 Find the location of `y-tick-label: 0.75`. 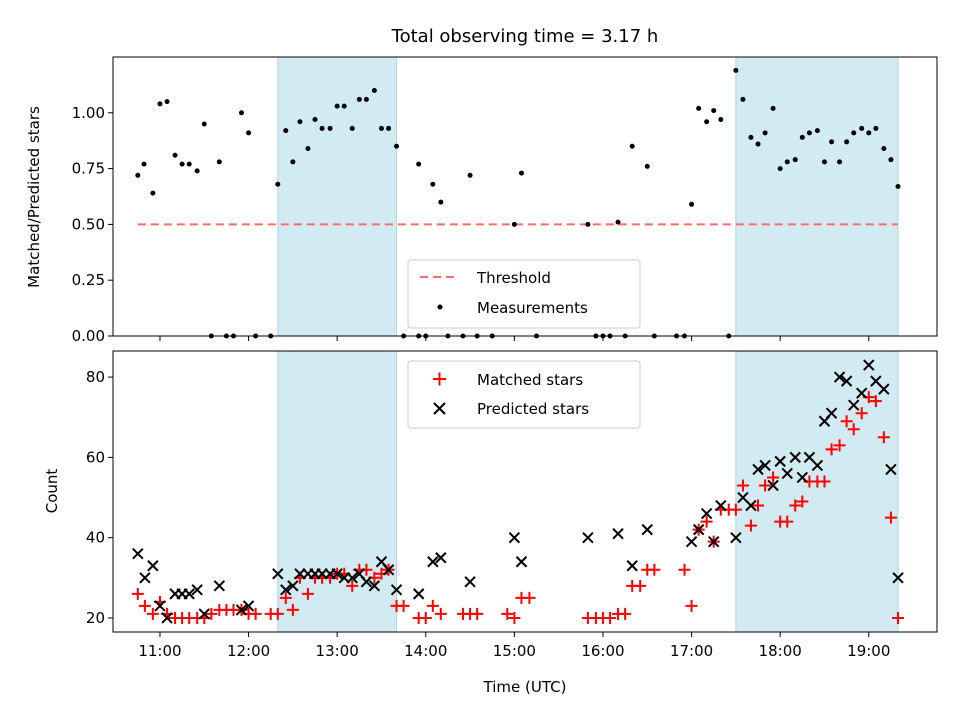

y-tick-label: 0.75 is located at coordinates (88, 169).